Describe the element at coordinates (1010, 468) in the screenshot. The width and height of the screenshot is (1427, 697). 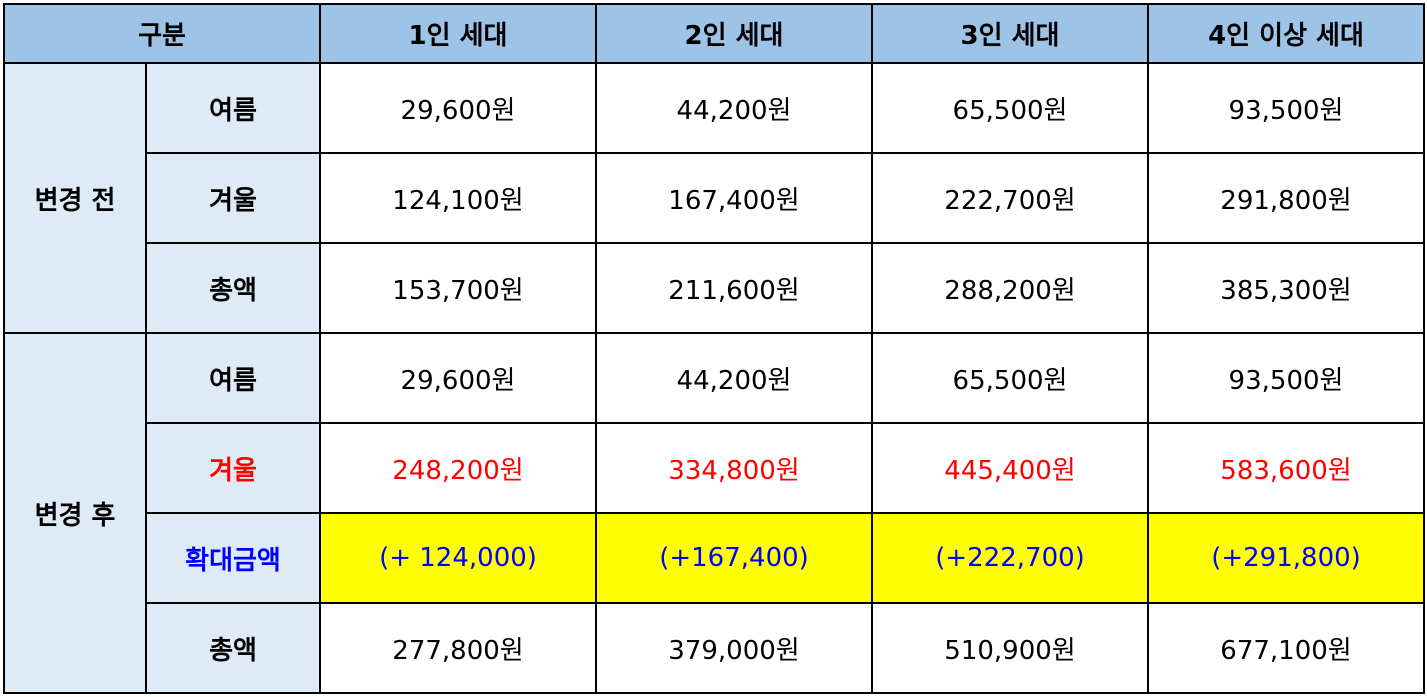
I see `table-cell: 445,400원` at that location.